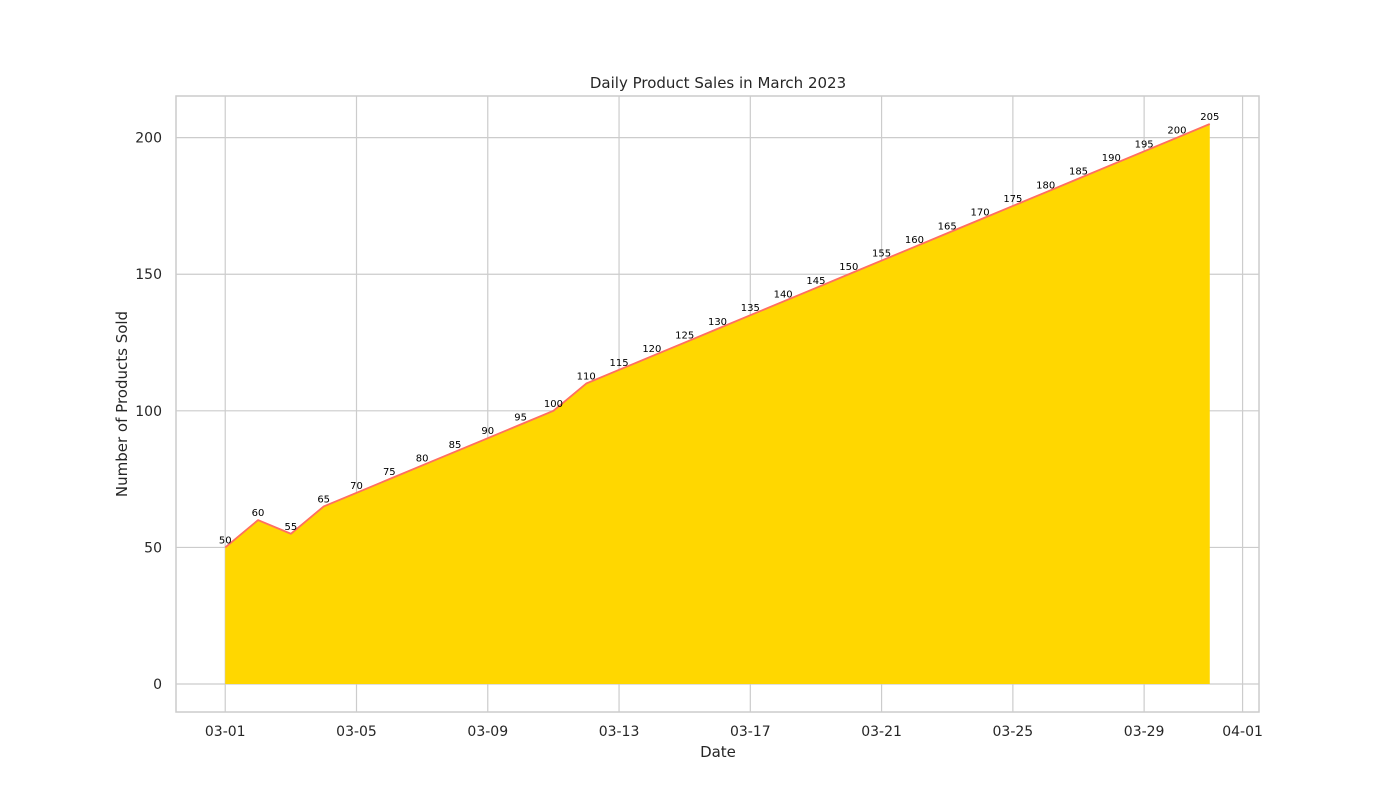 This screenshot has height=800, width=1400. Describe the element at coordinates (881, 254) in the screenshot. I see `data-label: 155` at that location.